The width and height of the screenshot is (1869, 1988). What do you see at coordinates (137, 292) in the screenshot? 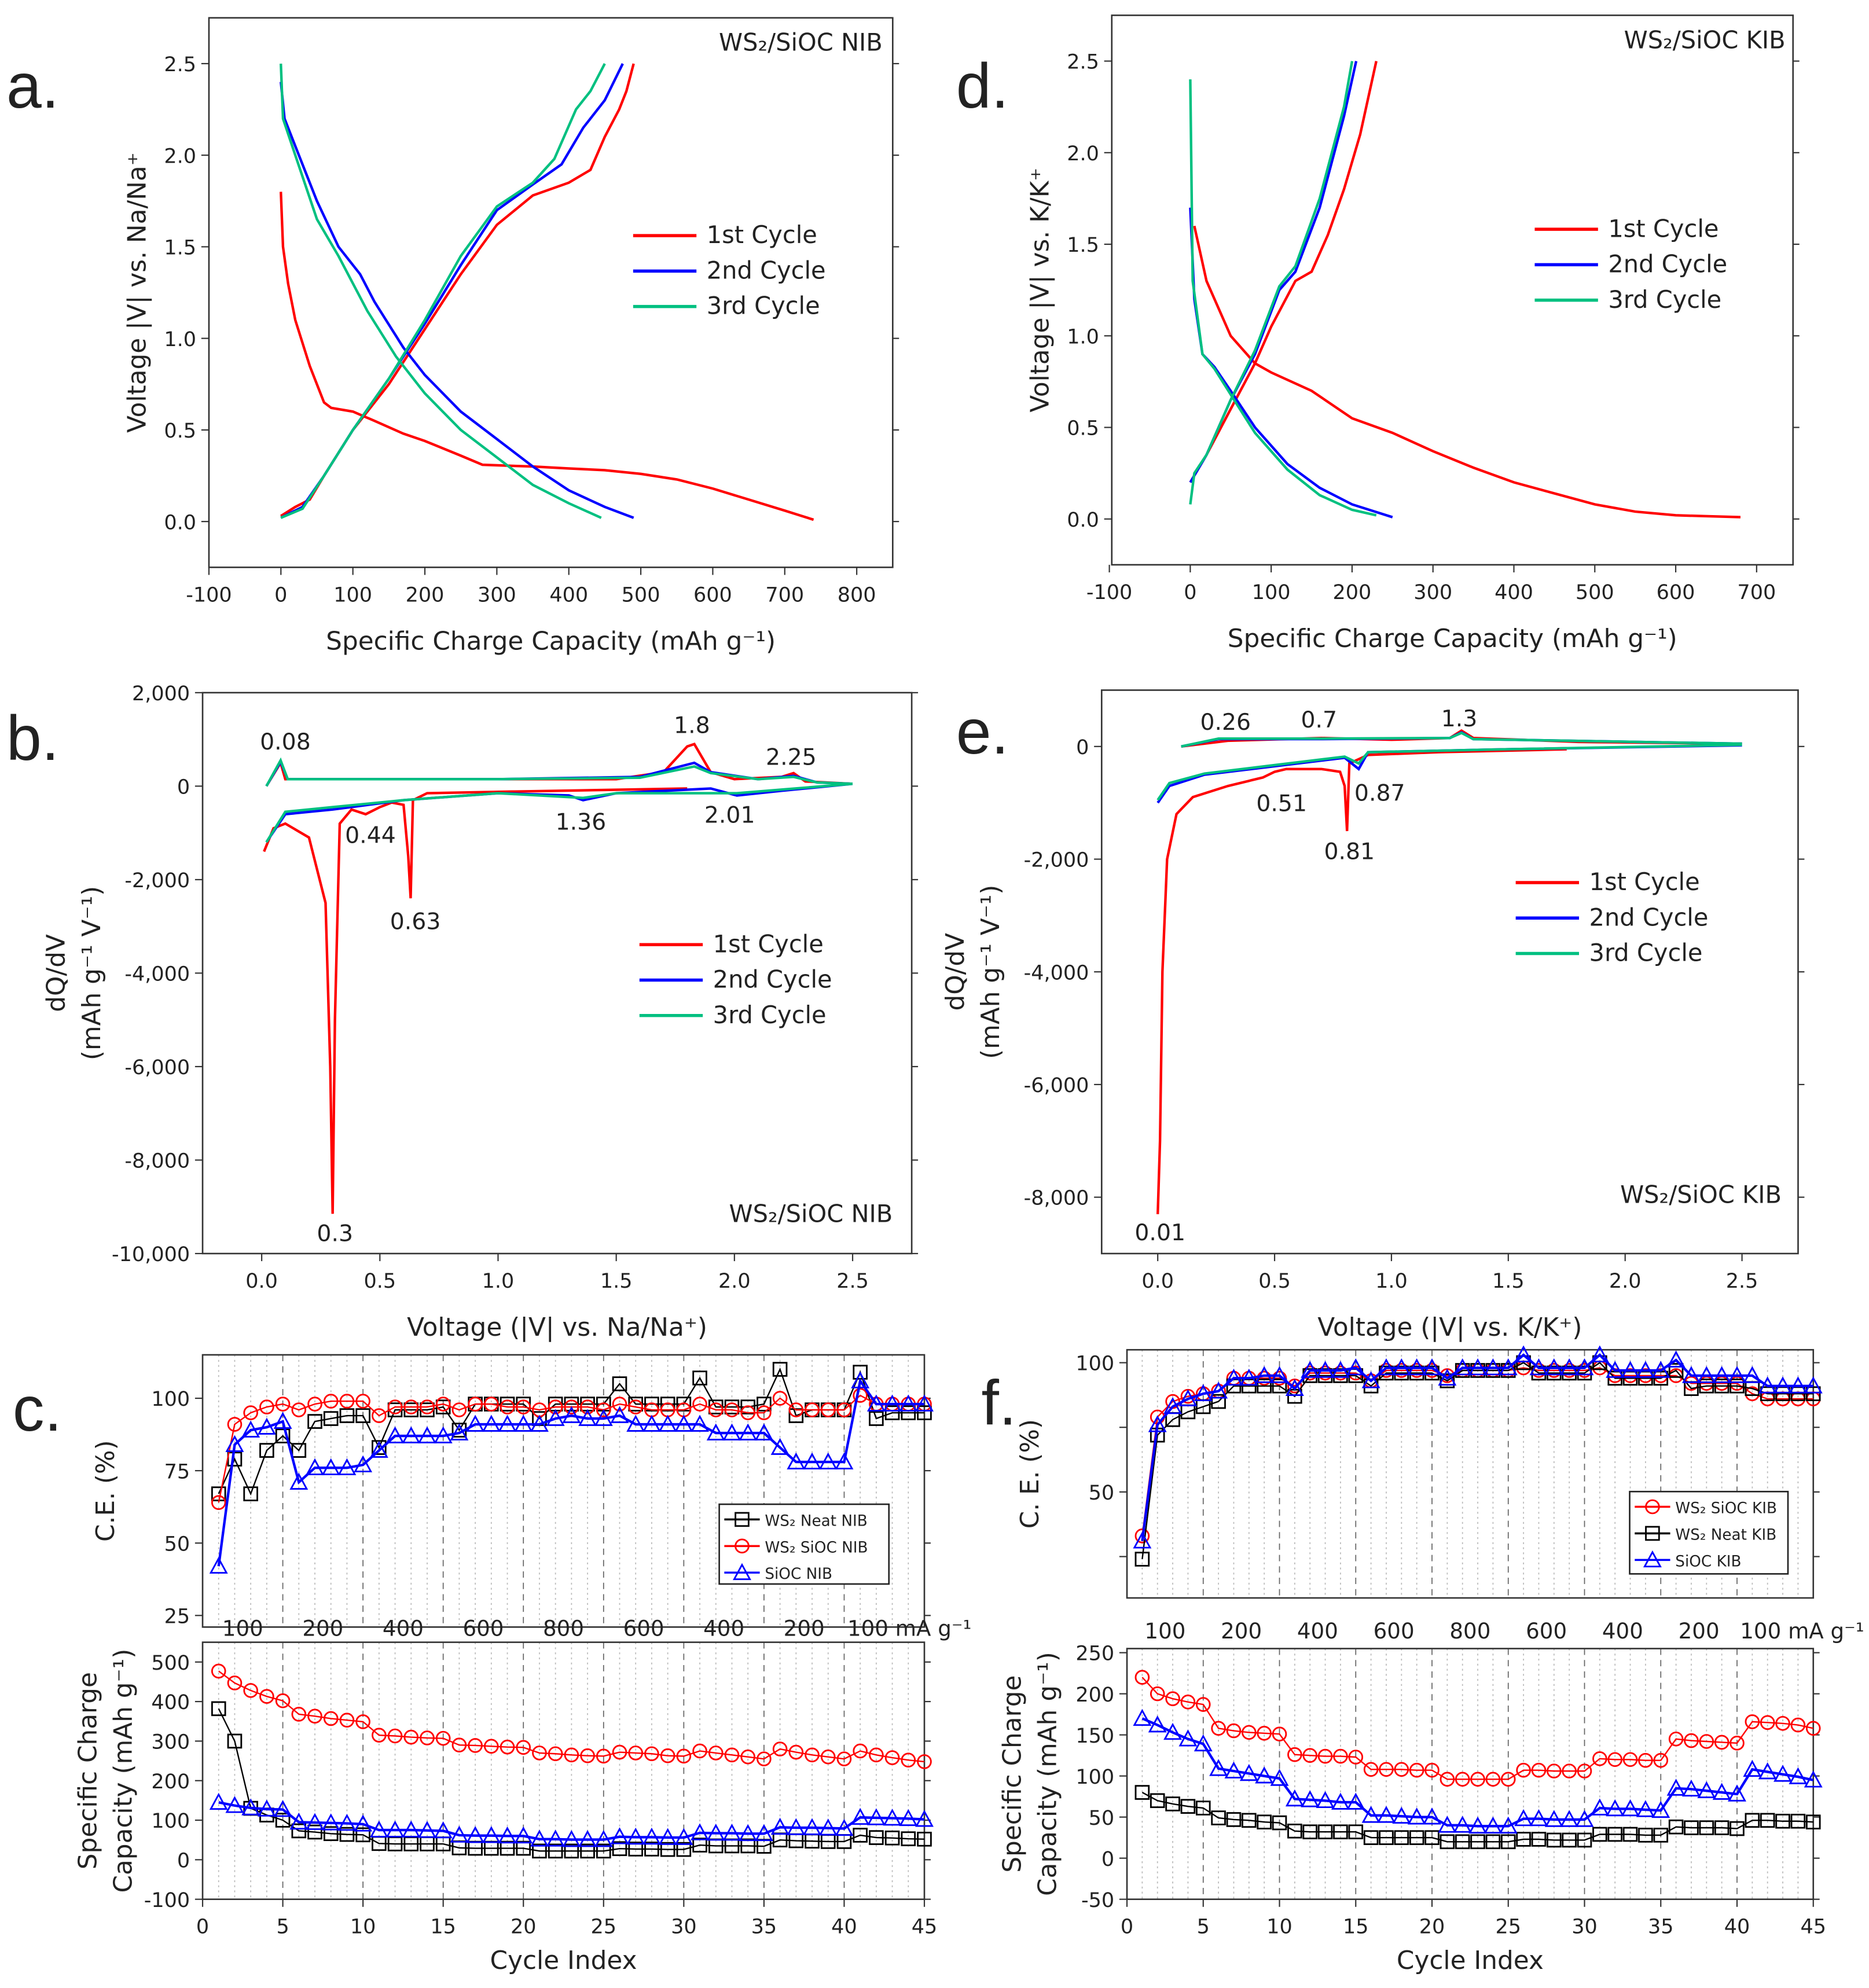
I see `y-axis-label: Voltage |V| vs. Na/Na⁺` at bounding box center [137, 292].